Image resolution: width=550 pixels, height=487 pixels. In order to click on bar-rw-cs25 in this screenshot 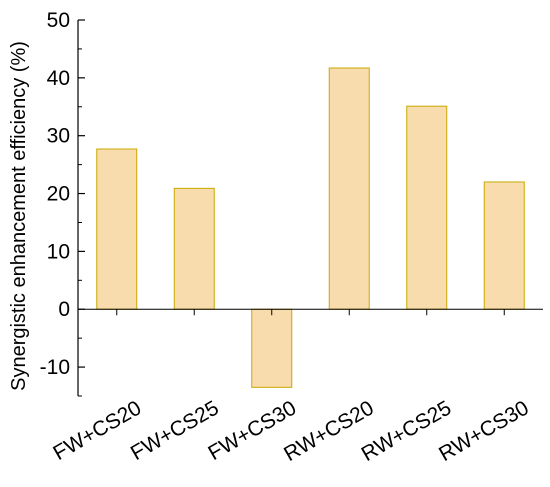, I will do `click(427, 207)`.